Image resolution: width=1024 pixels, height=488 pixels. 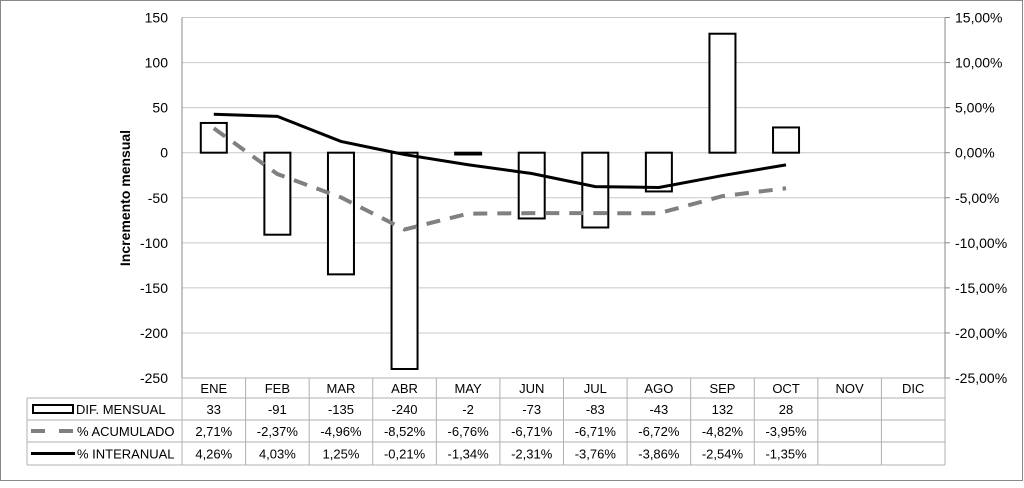 I want to click on table-cell: 33, so click(x=214, y=409).